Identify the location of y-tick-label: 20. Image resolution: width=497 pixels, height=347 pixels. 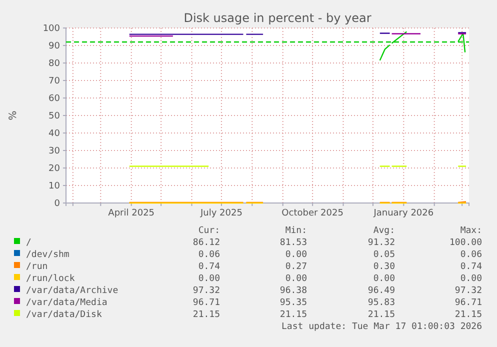
(54, 169).